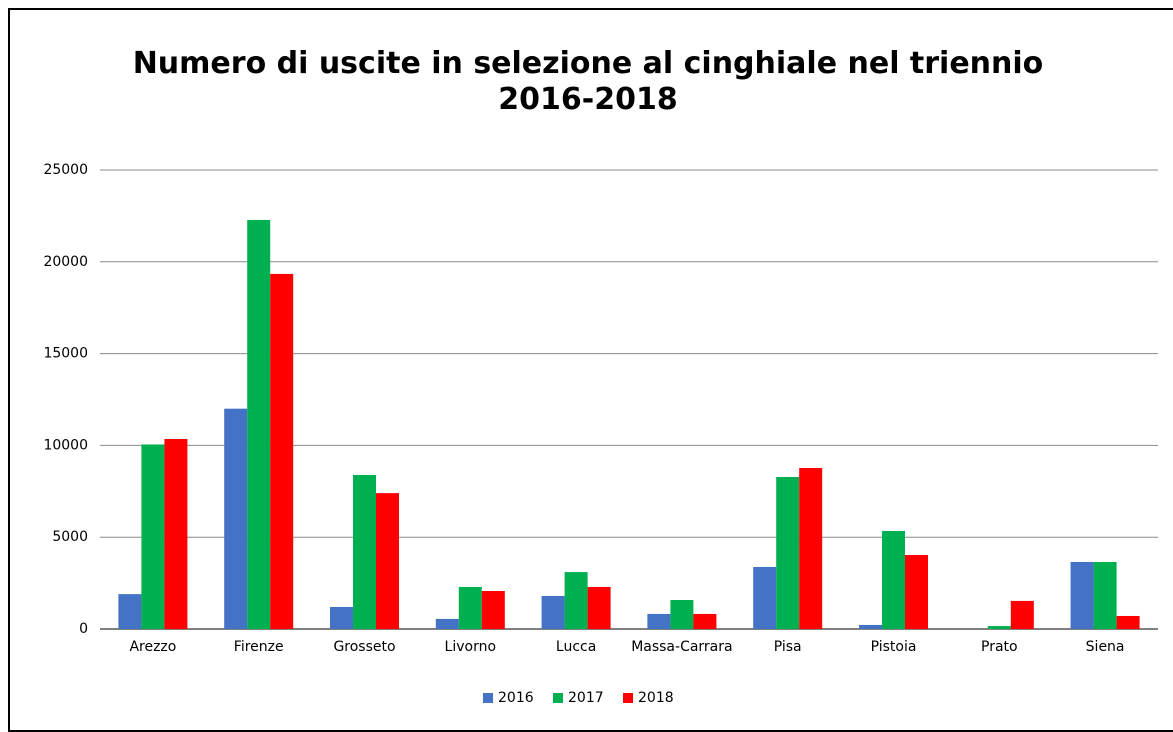  Describe the element at coordinates (894, 647) in the screenshot. I see `x-tick-label: Pistoia` at that location.